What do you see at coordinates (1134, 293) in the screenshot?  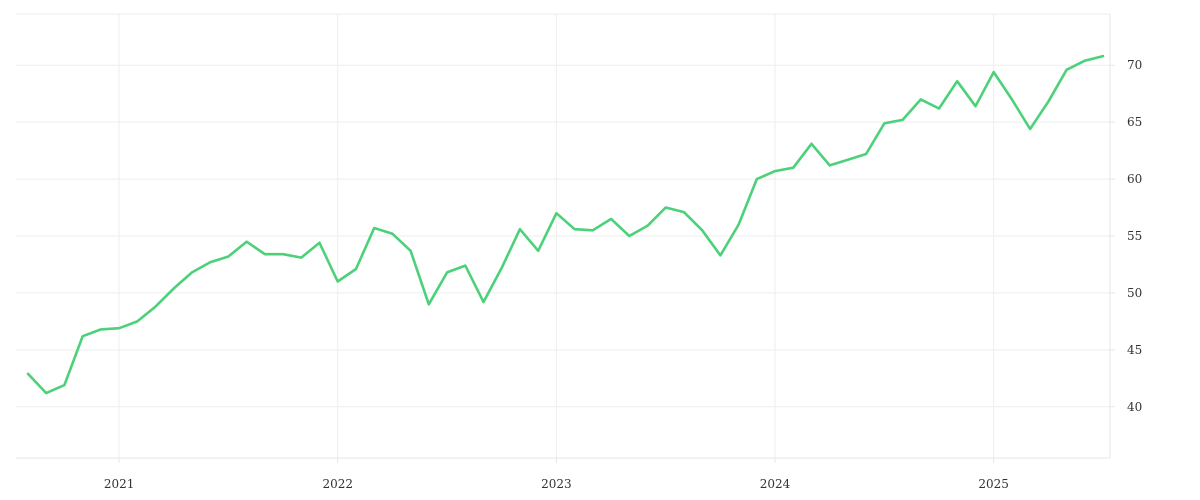 I see `y-tick-label: 50` at bounding box center [1134, 293].